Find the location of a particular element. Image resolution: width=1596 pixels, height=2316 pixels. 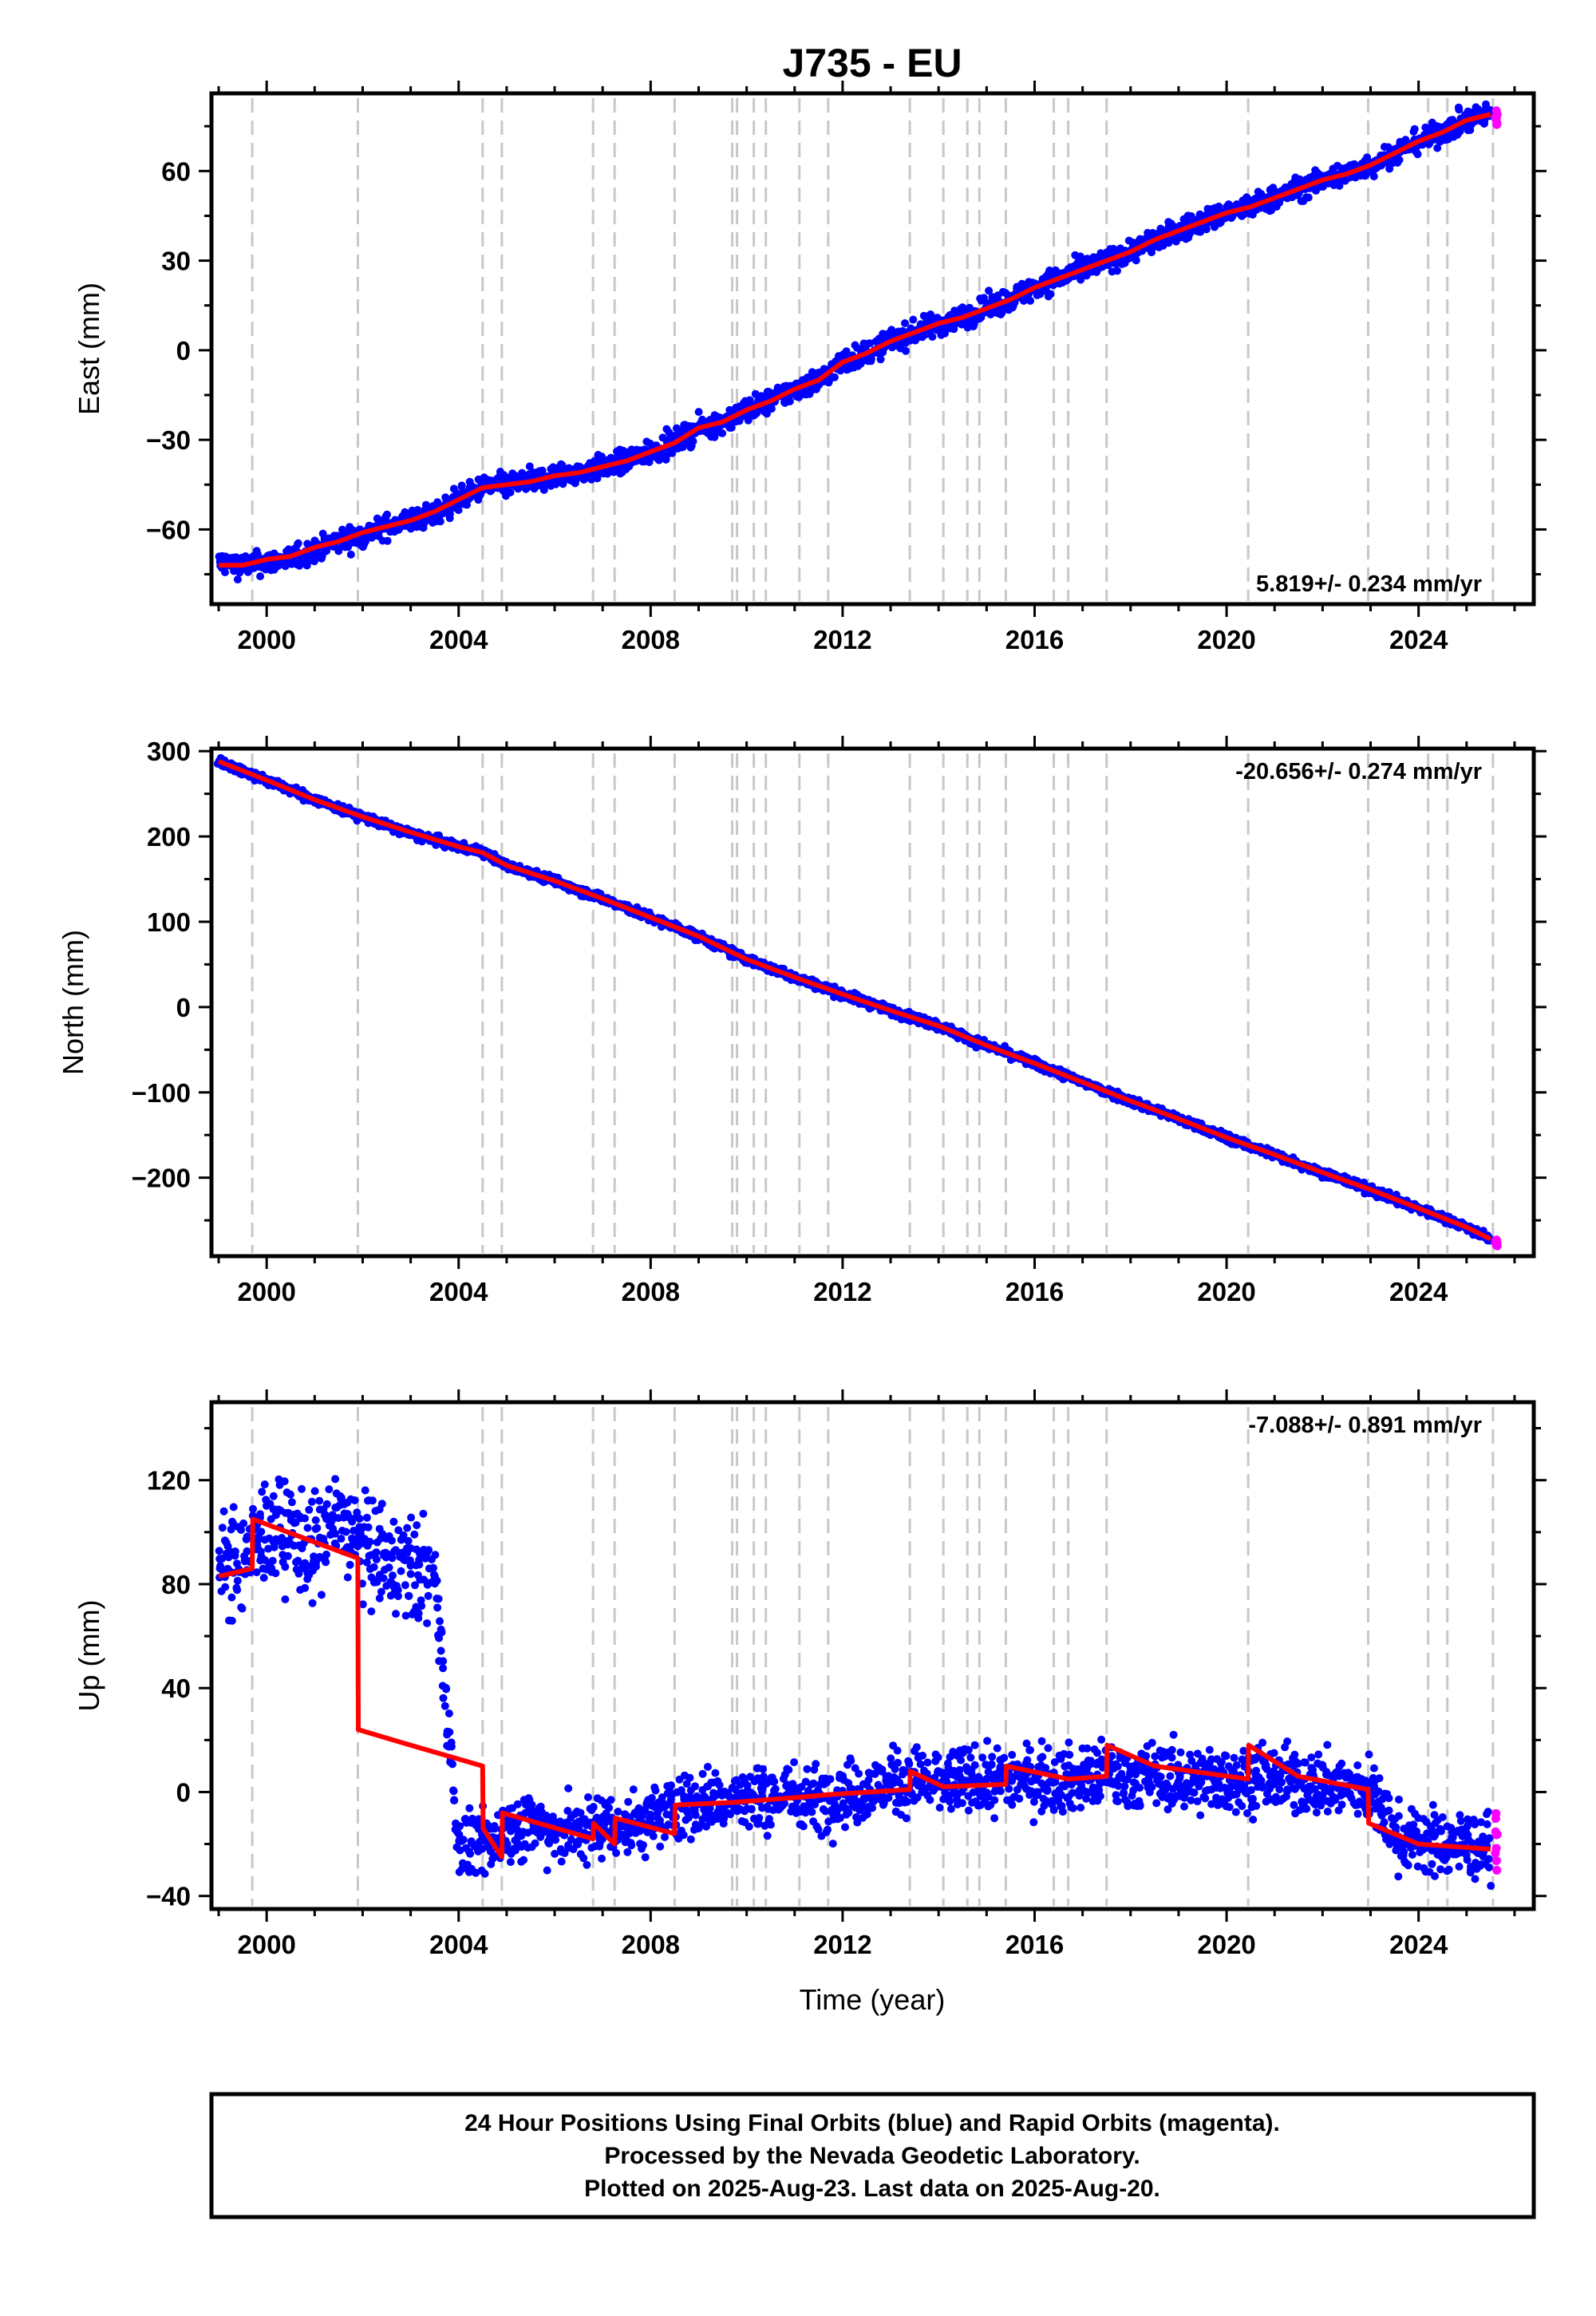

x-tick-label: 2004 is located at coordinates (459, 639).